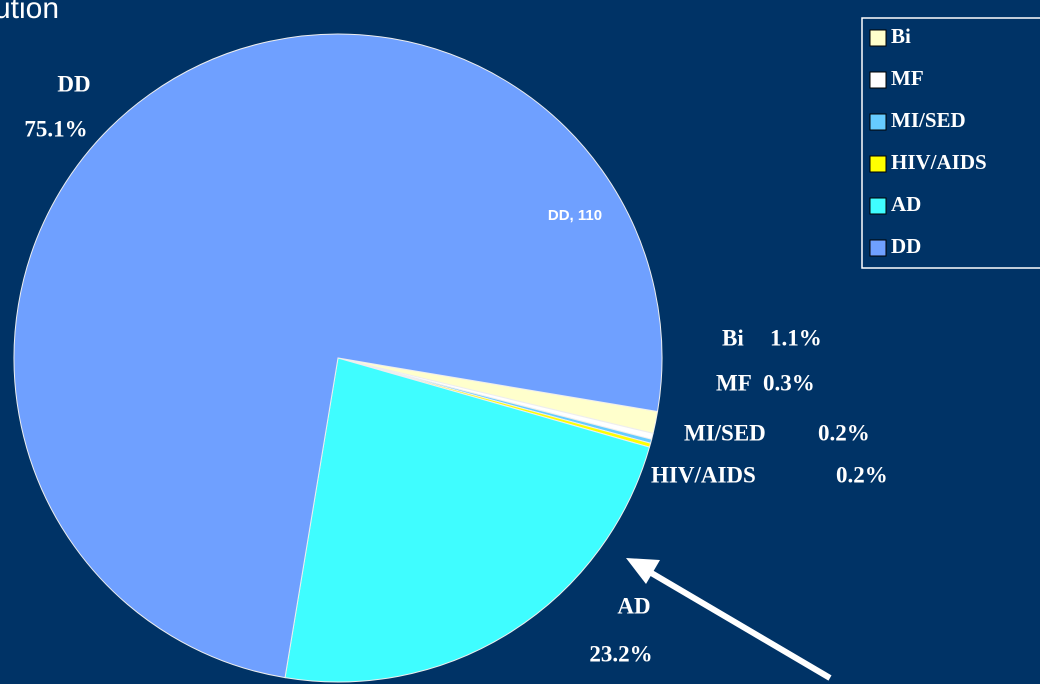 The height and width of the screenshot is (684, 1040). Describe the element at coordinates (29, 12) in the screenshot. I see `chart-title: ution` at that location.